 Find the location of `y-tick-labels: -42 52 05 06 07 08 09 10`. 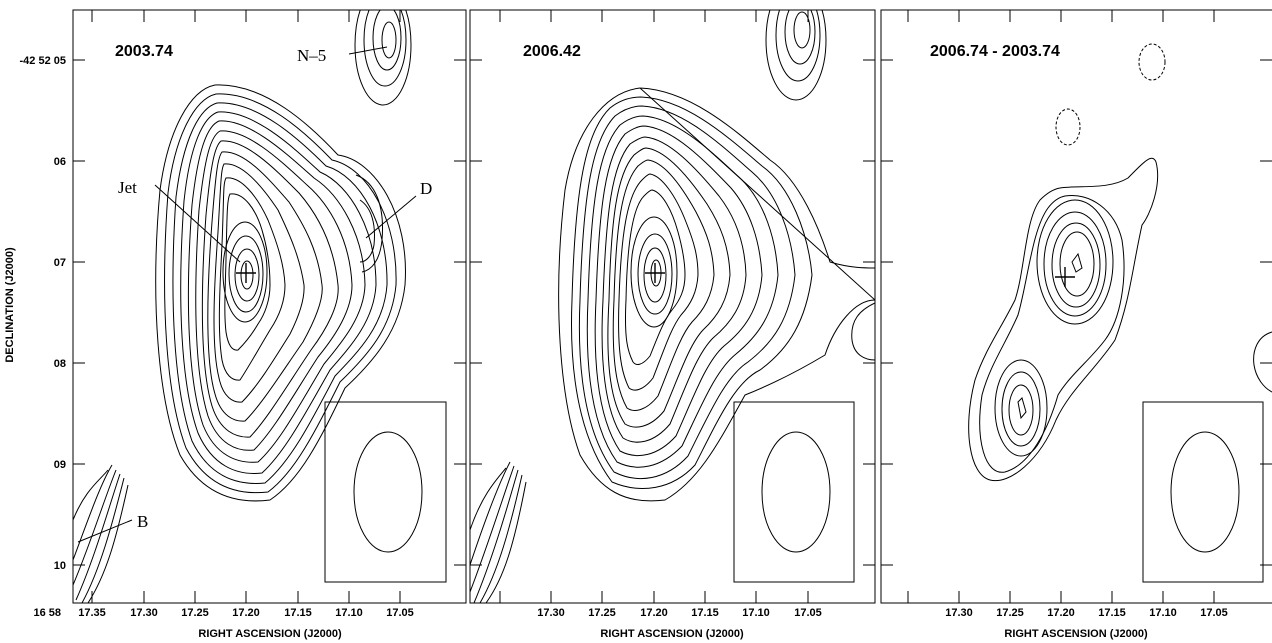

y-tick-labels: -42 52 05 06 07 08 09 10 is located at coordinates (43, 313).